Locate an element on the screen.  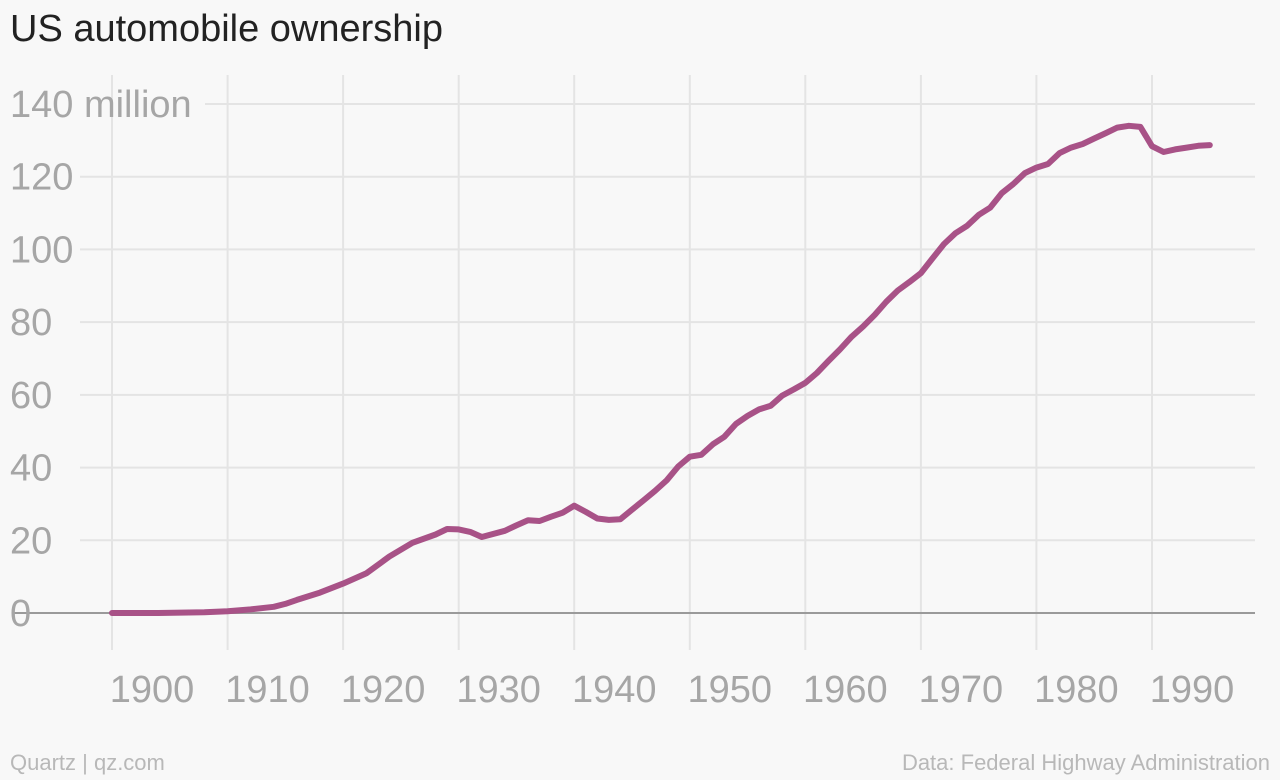
source-credit: Quartz | qz.com is located at coordinates (87, 762).